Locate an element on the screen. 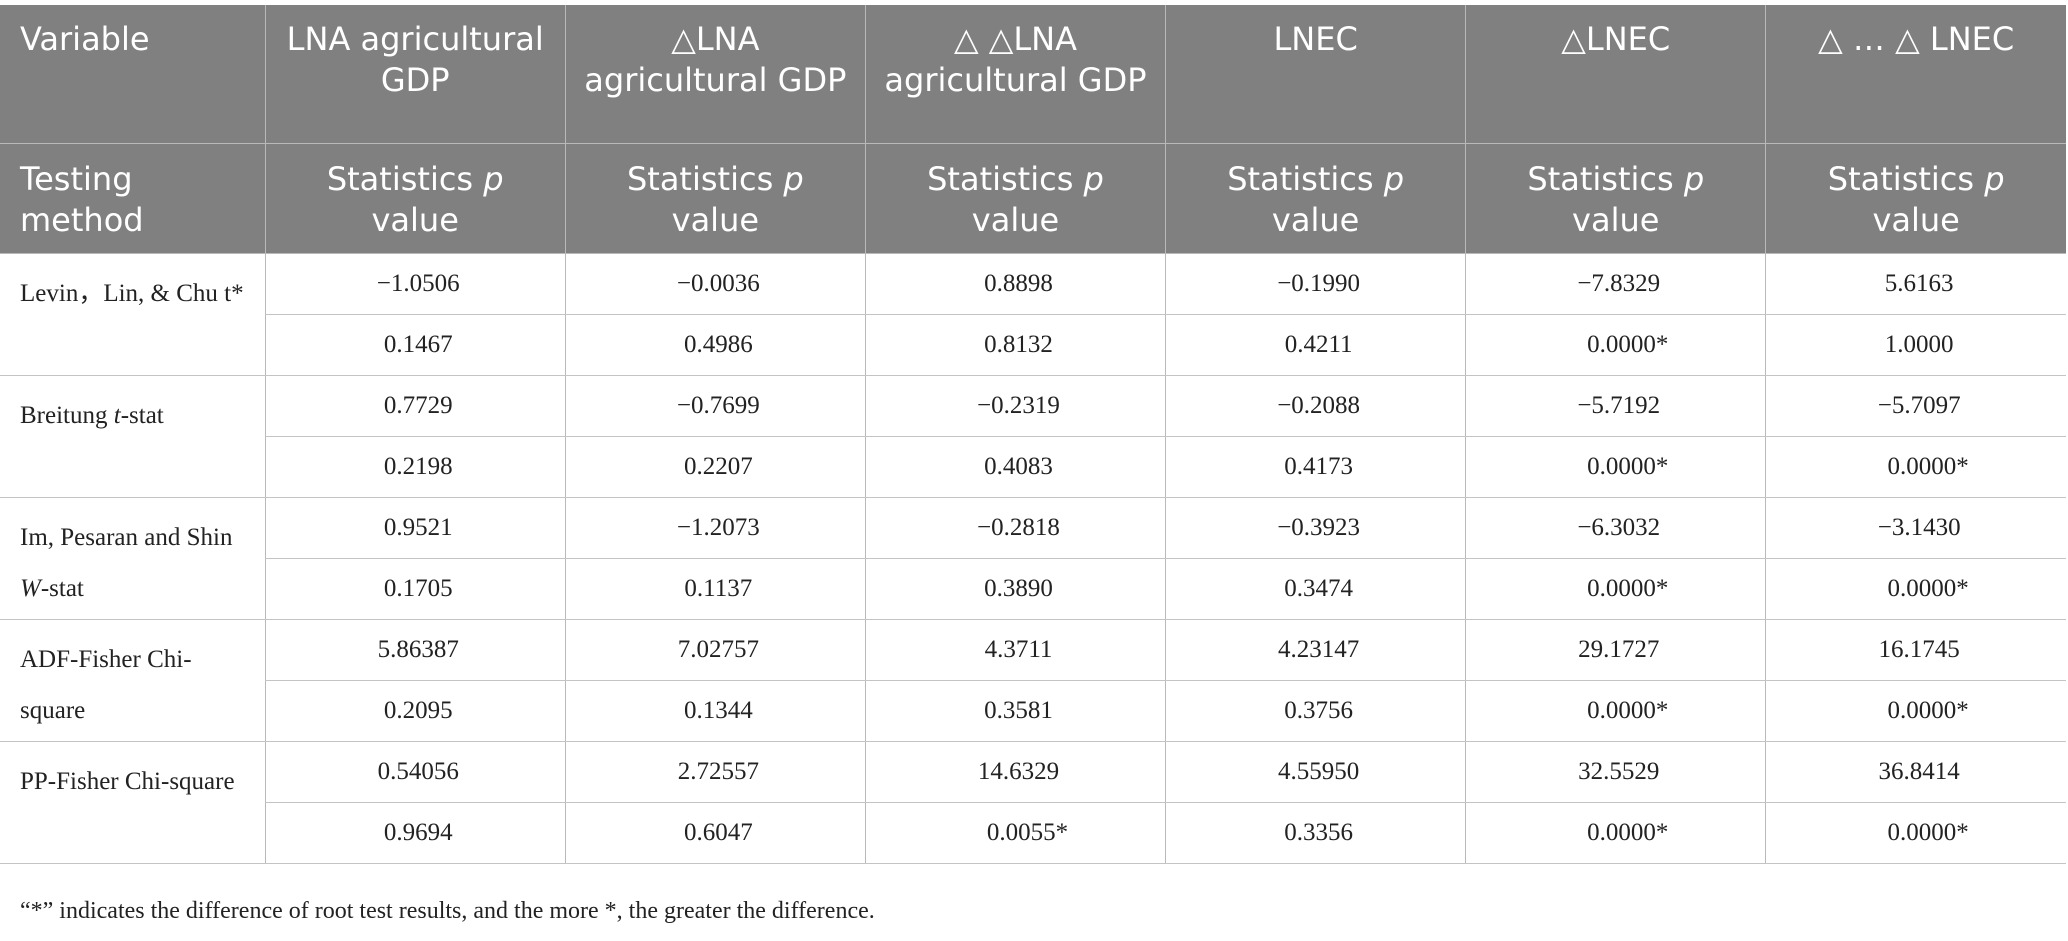 The width and height of the screenshot is (2068, 941). statistic-cell: −0.7699 is located at coordinates (715, 406).